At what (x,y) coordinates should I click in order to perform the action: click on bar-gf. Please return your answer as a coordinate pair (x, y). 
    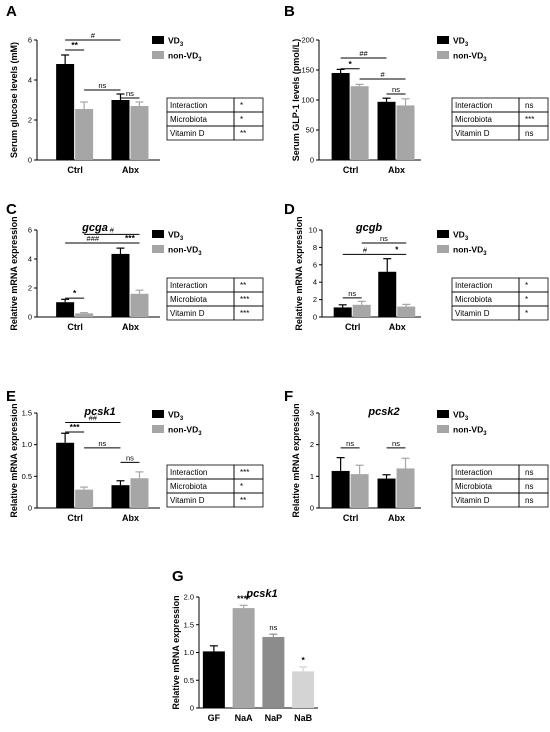
    Looking at the image, I should click on (213, 679).